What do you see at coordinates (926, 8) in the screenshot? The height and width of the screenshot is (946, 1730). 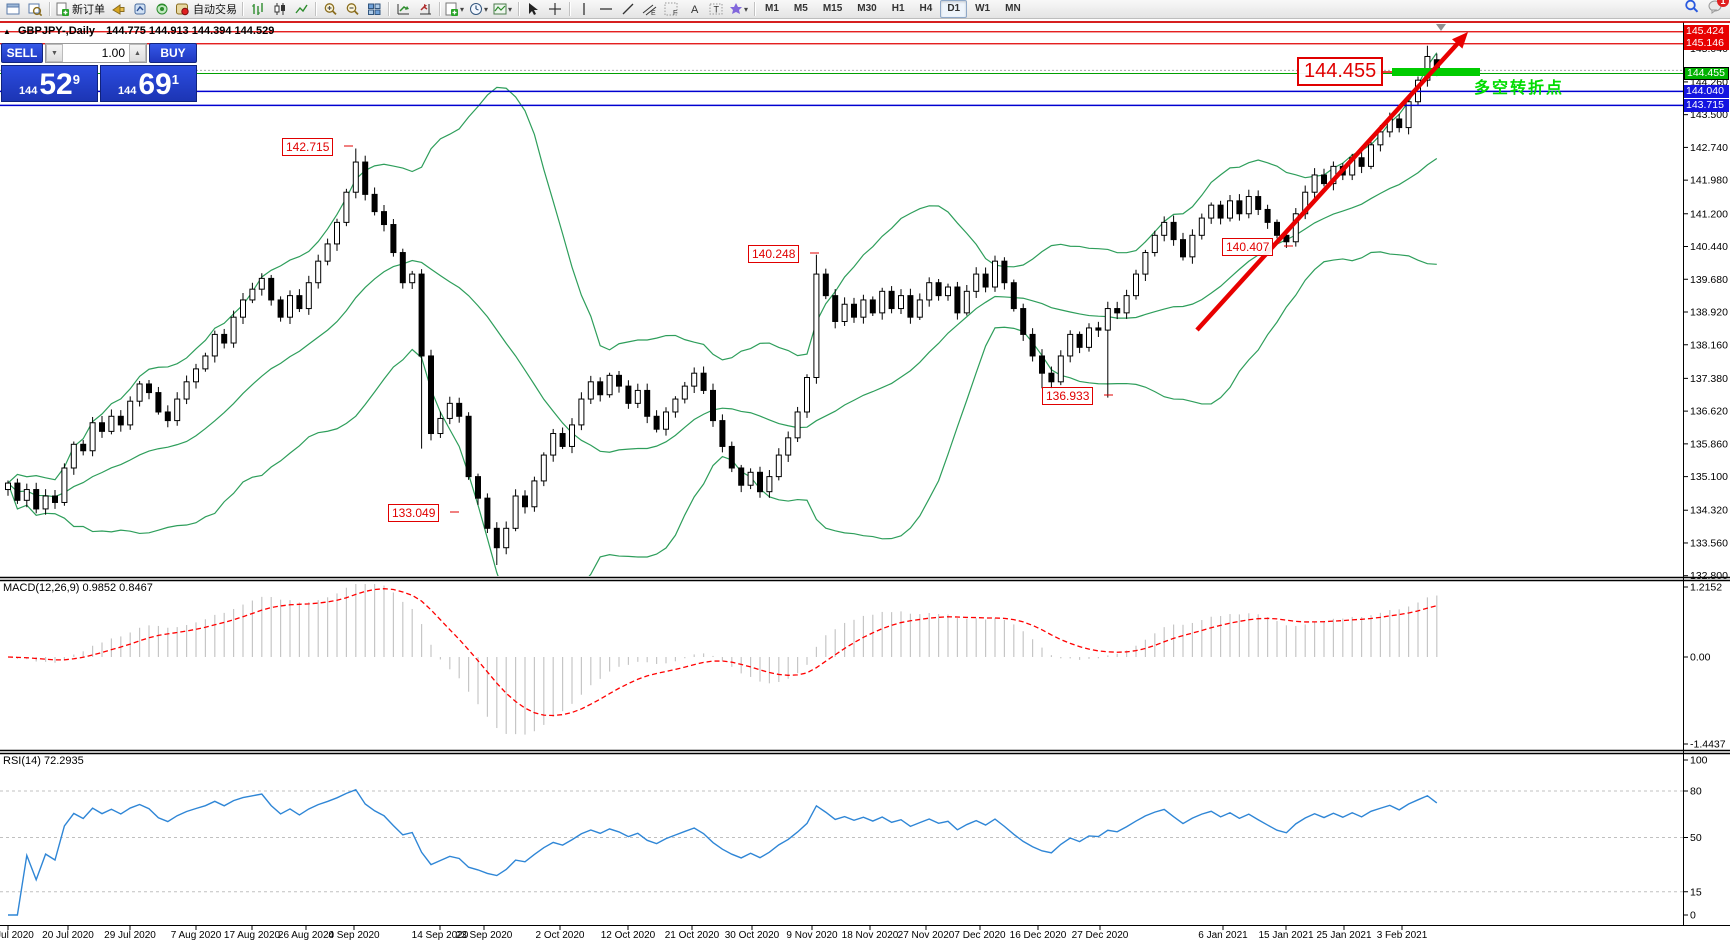 I see `timeframe-button-h4: H4` at bounding box center [926, 8].